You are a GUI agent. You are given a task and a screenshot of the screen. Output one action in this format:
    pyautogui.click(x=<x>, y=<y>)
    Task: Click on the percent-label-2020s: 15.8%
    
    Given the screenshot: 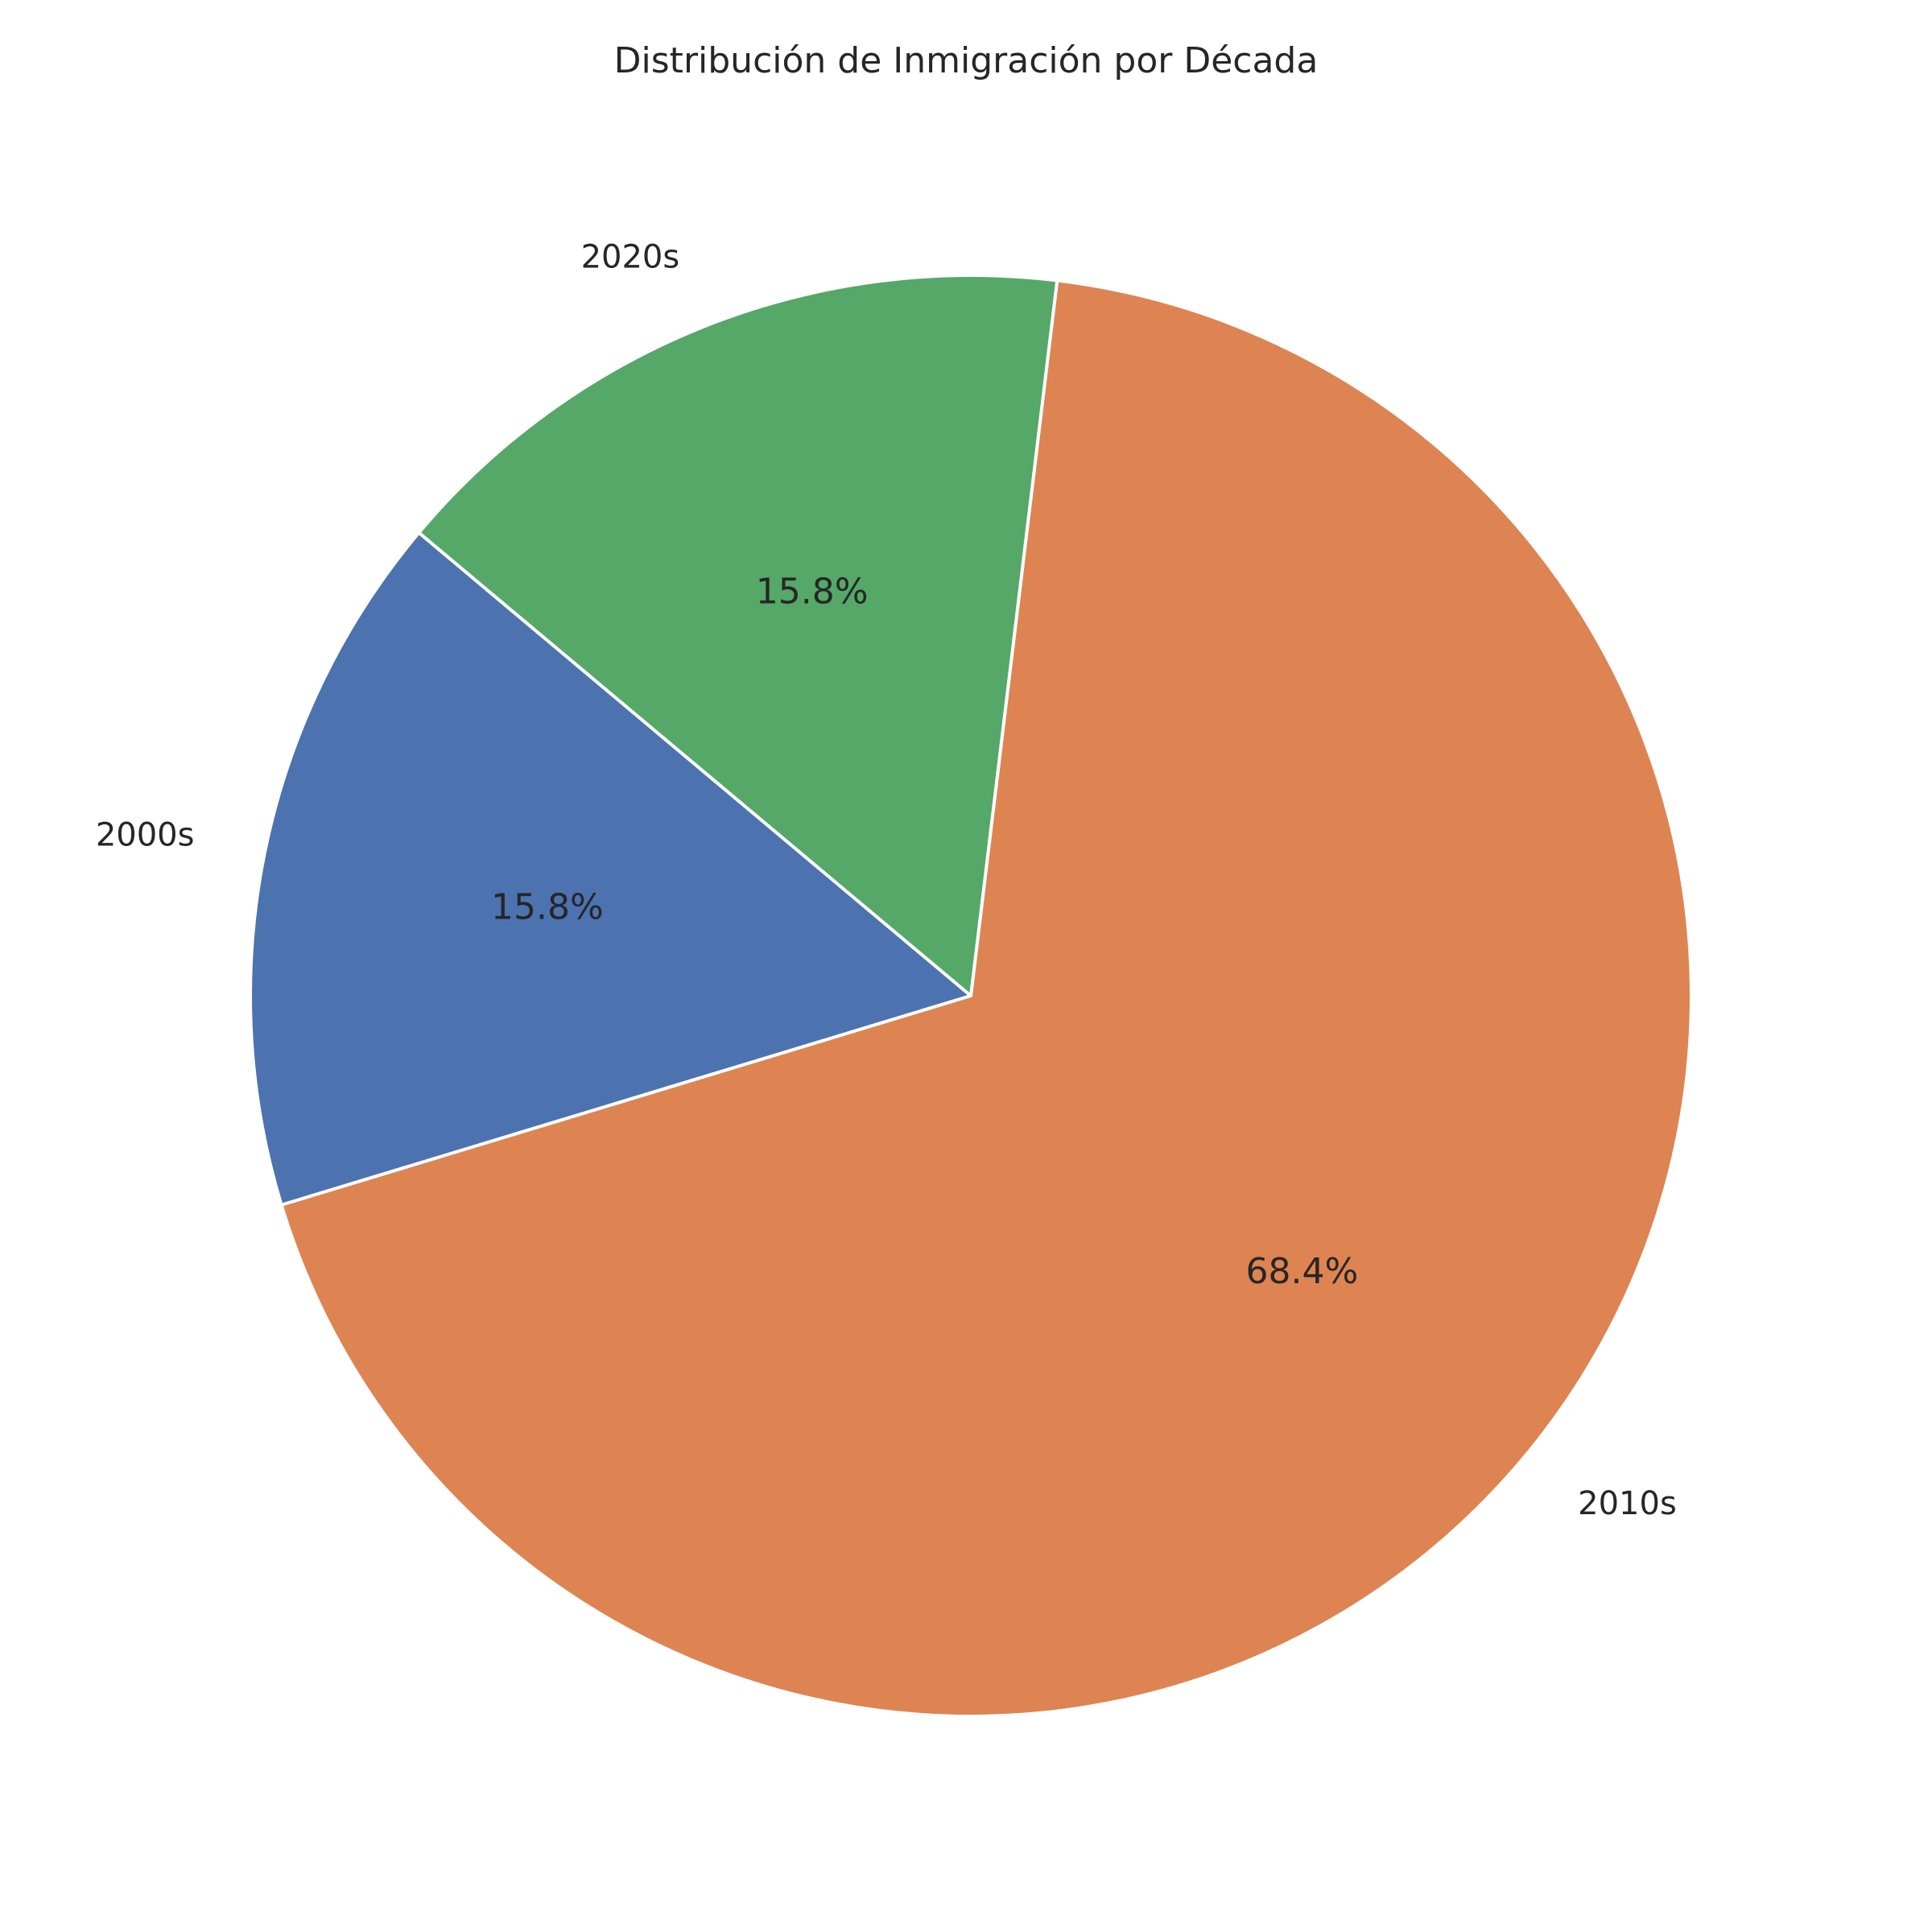 What is the action you would take?
    pyautogui.click(x=812, y=592)
    